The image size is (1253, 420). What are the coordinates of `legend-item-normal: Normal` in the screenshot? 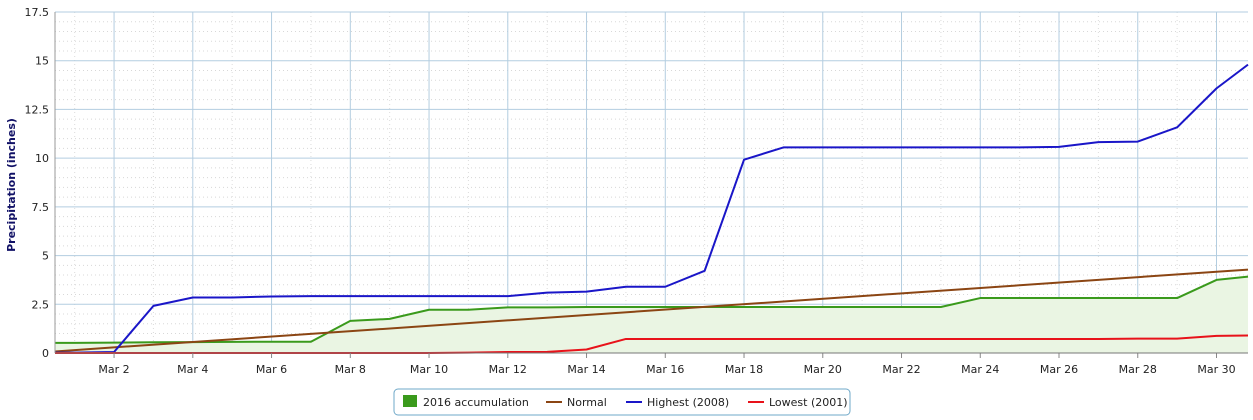 It's located at (576, 402).